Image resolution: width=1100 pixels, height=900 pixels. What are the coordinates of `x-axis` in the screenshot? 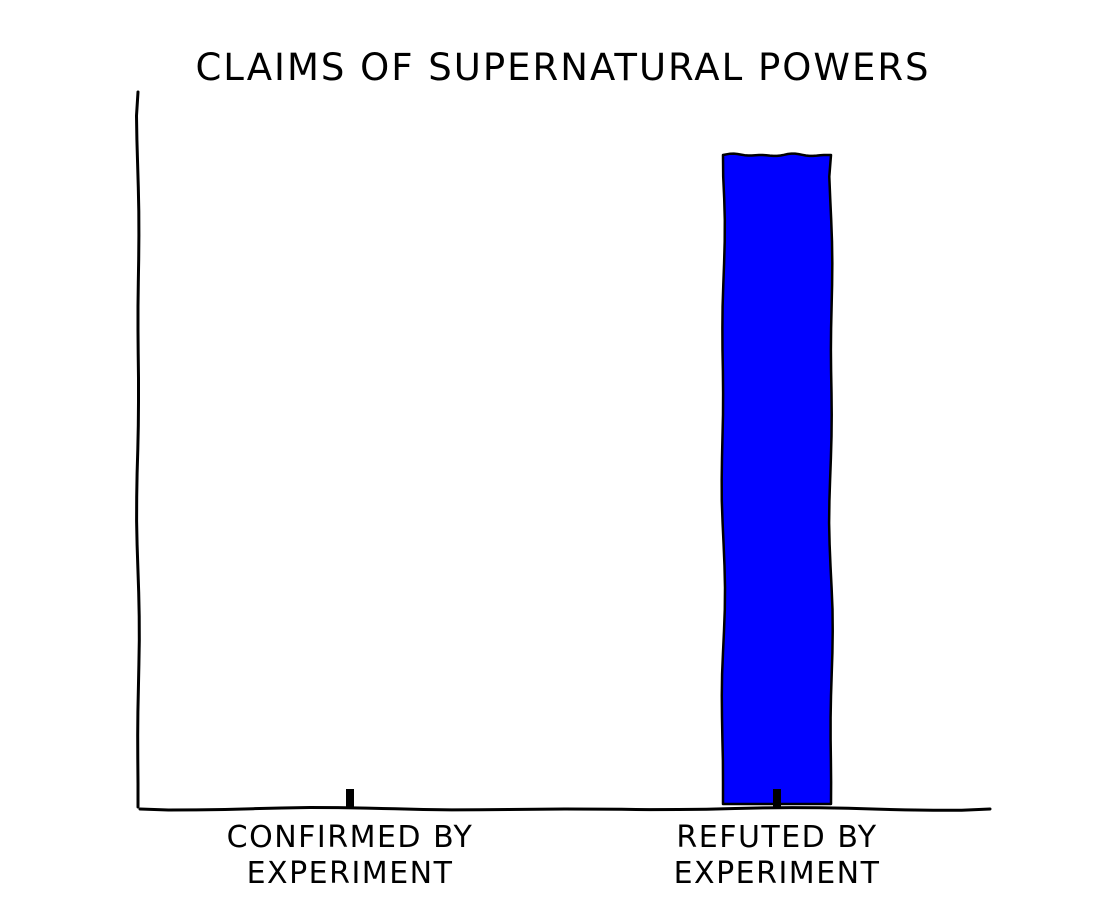 It's located at (565, 808).